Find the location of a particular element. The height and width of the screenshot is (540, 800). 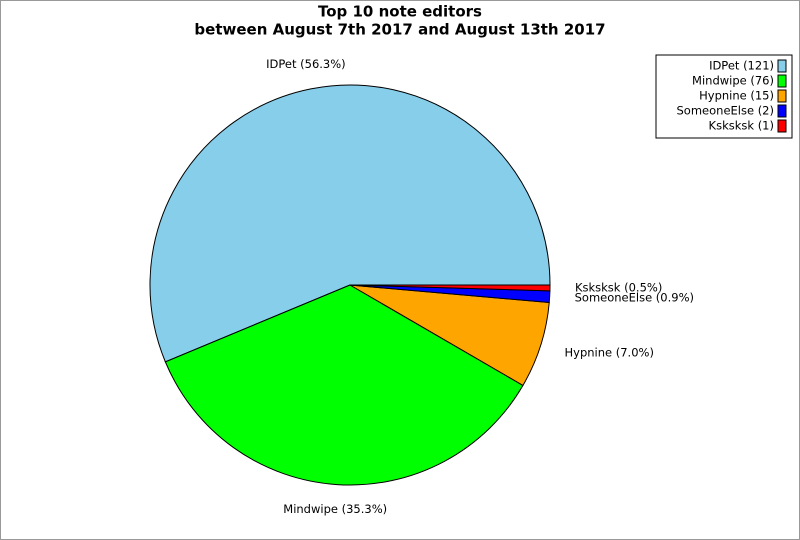

legend-label: Hypnine (15) is located at coordinates (736, 96).